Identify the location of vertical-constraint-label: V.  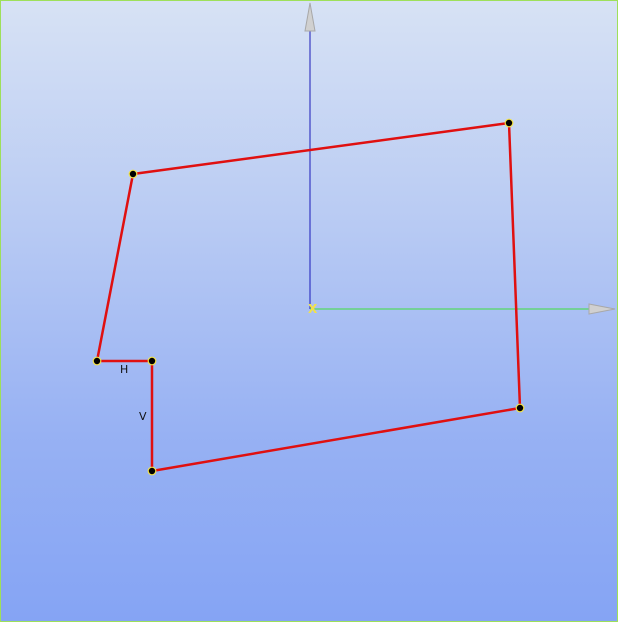
(143, 416).